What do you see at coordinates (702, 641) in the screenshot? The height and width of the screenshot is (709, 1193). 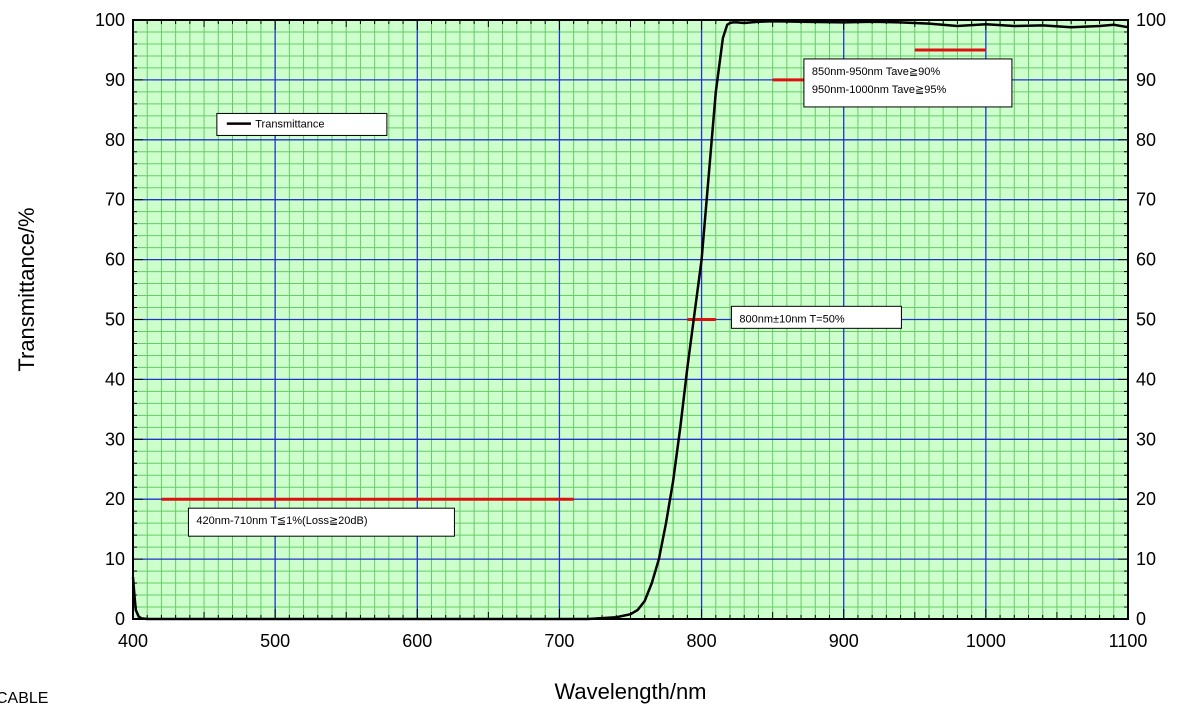 I see `x-tick-label: 800` at bounding box center [702, 641].